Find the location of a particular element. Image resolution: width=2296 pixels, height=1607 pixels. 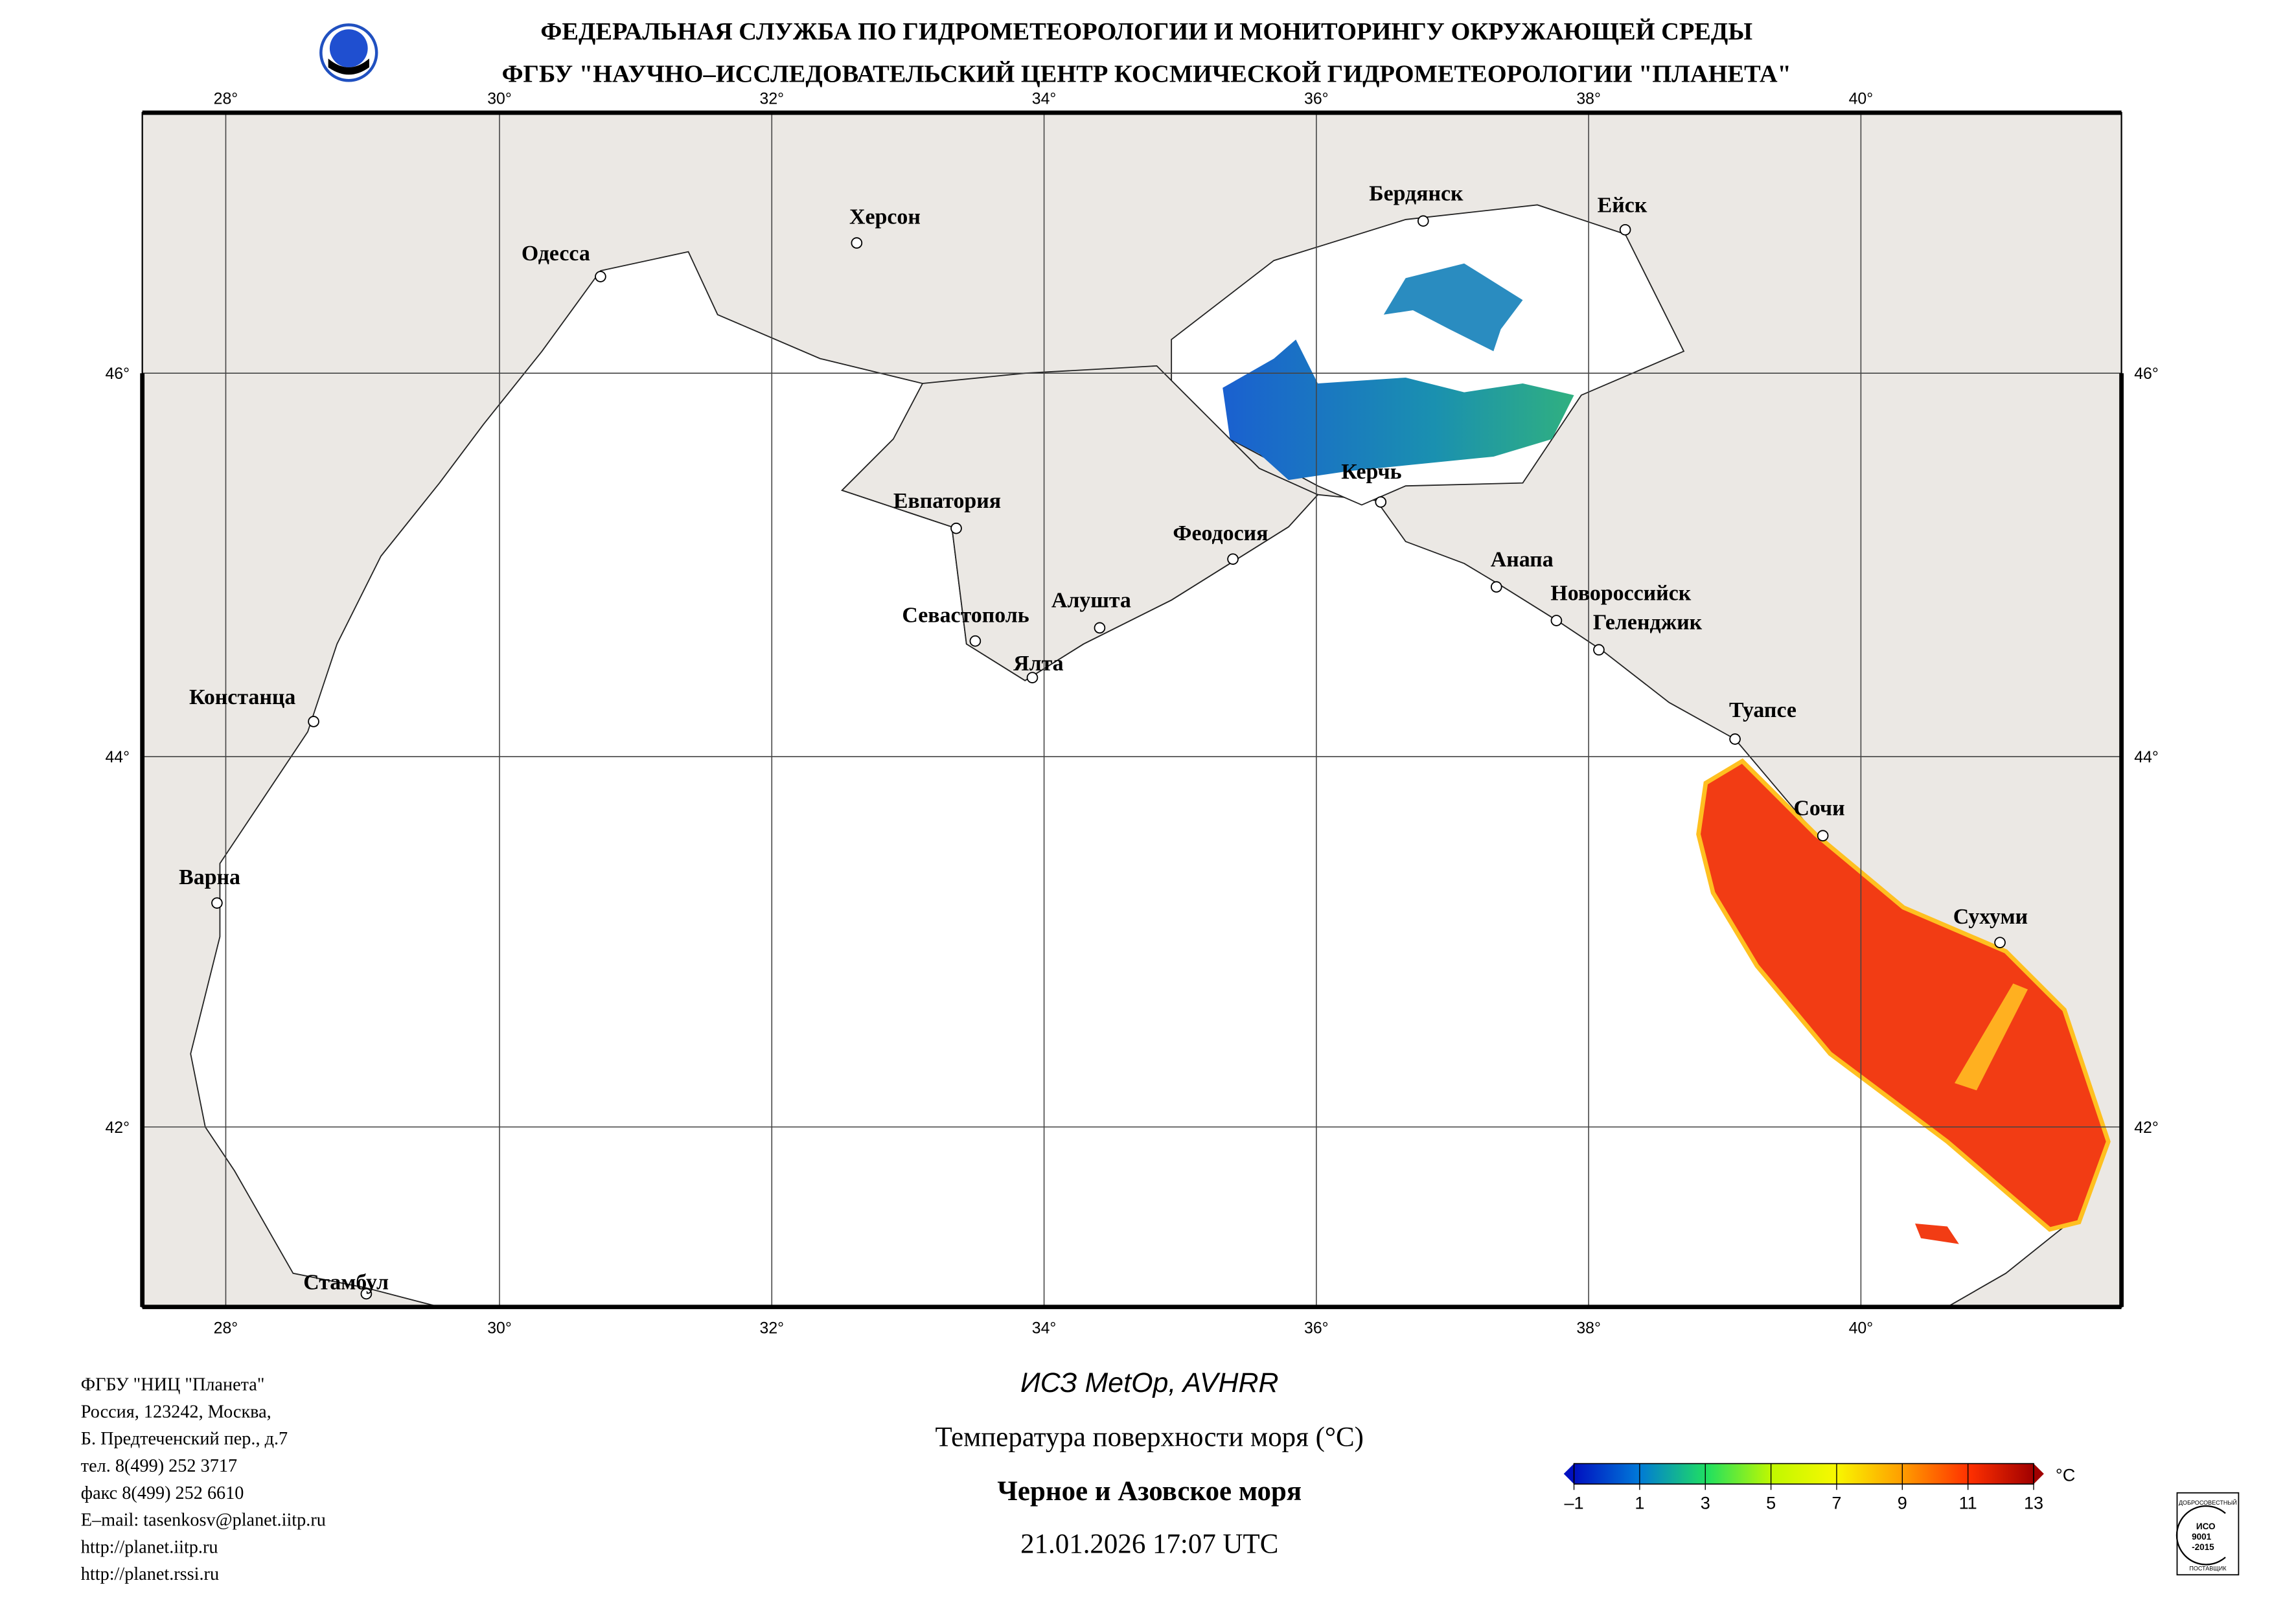

city-label: Сухуми is located at coordinates (1990, 917).